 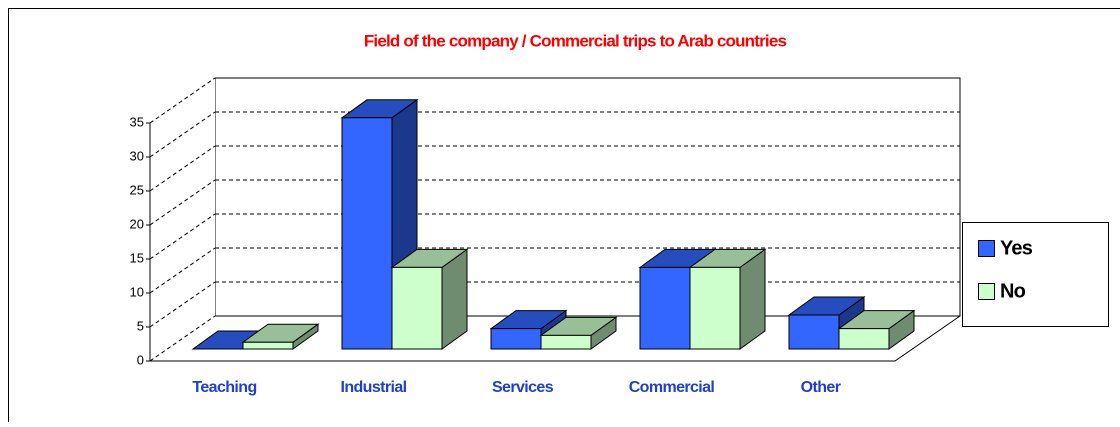 I want to click on y-tick-label: 15, so click(x=137, y=257).